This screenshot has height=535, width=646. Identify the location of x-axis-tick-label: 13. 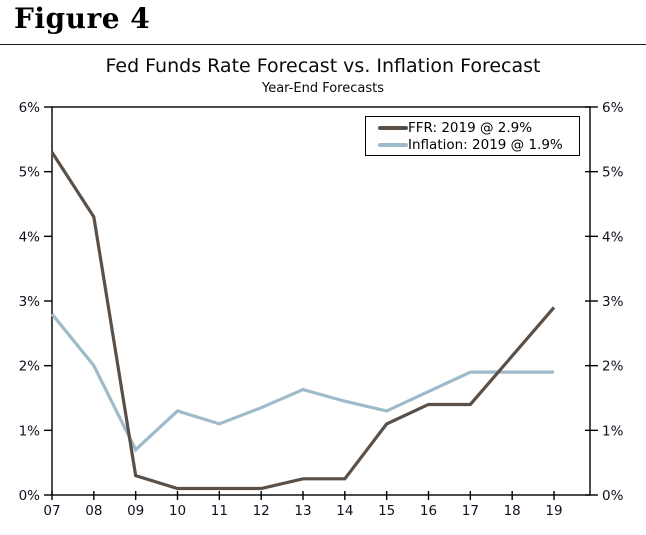
(302, 511).